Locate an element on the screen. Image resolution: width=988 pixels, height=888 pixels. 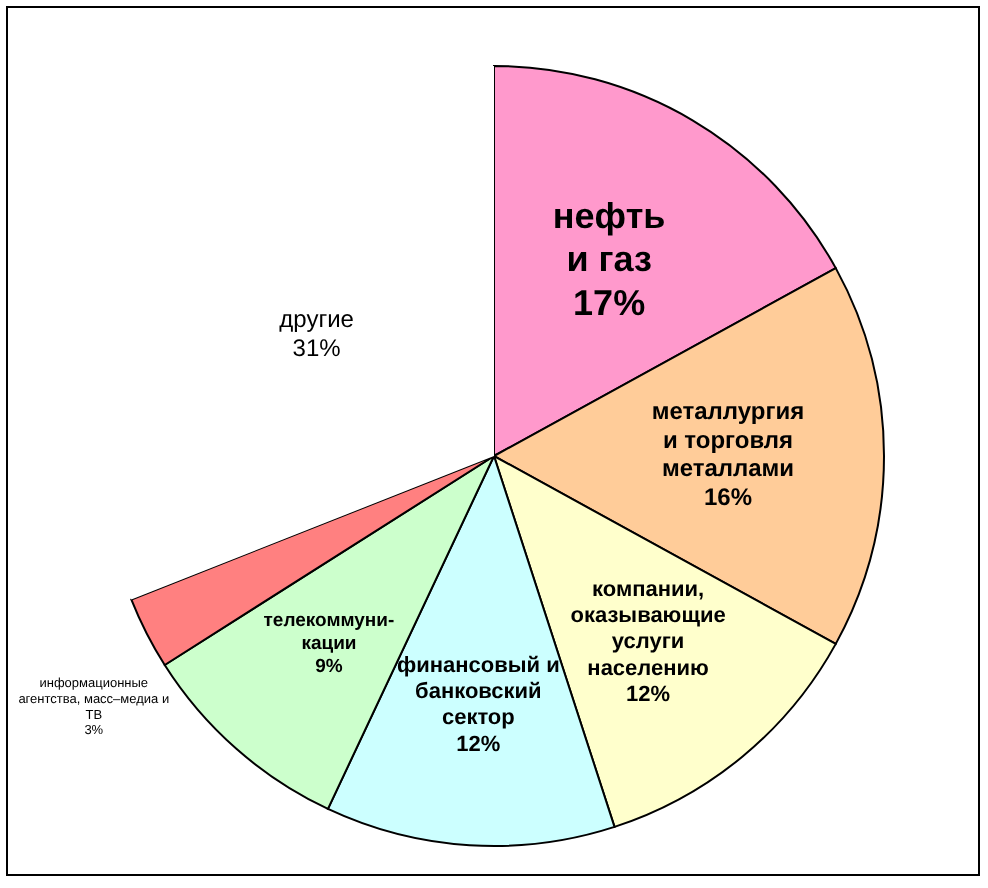
data-label: 17% is located at coordinates (609, 302).